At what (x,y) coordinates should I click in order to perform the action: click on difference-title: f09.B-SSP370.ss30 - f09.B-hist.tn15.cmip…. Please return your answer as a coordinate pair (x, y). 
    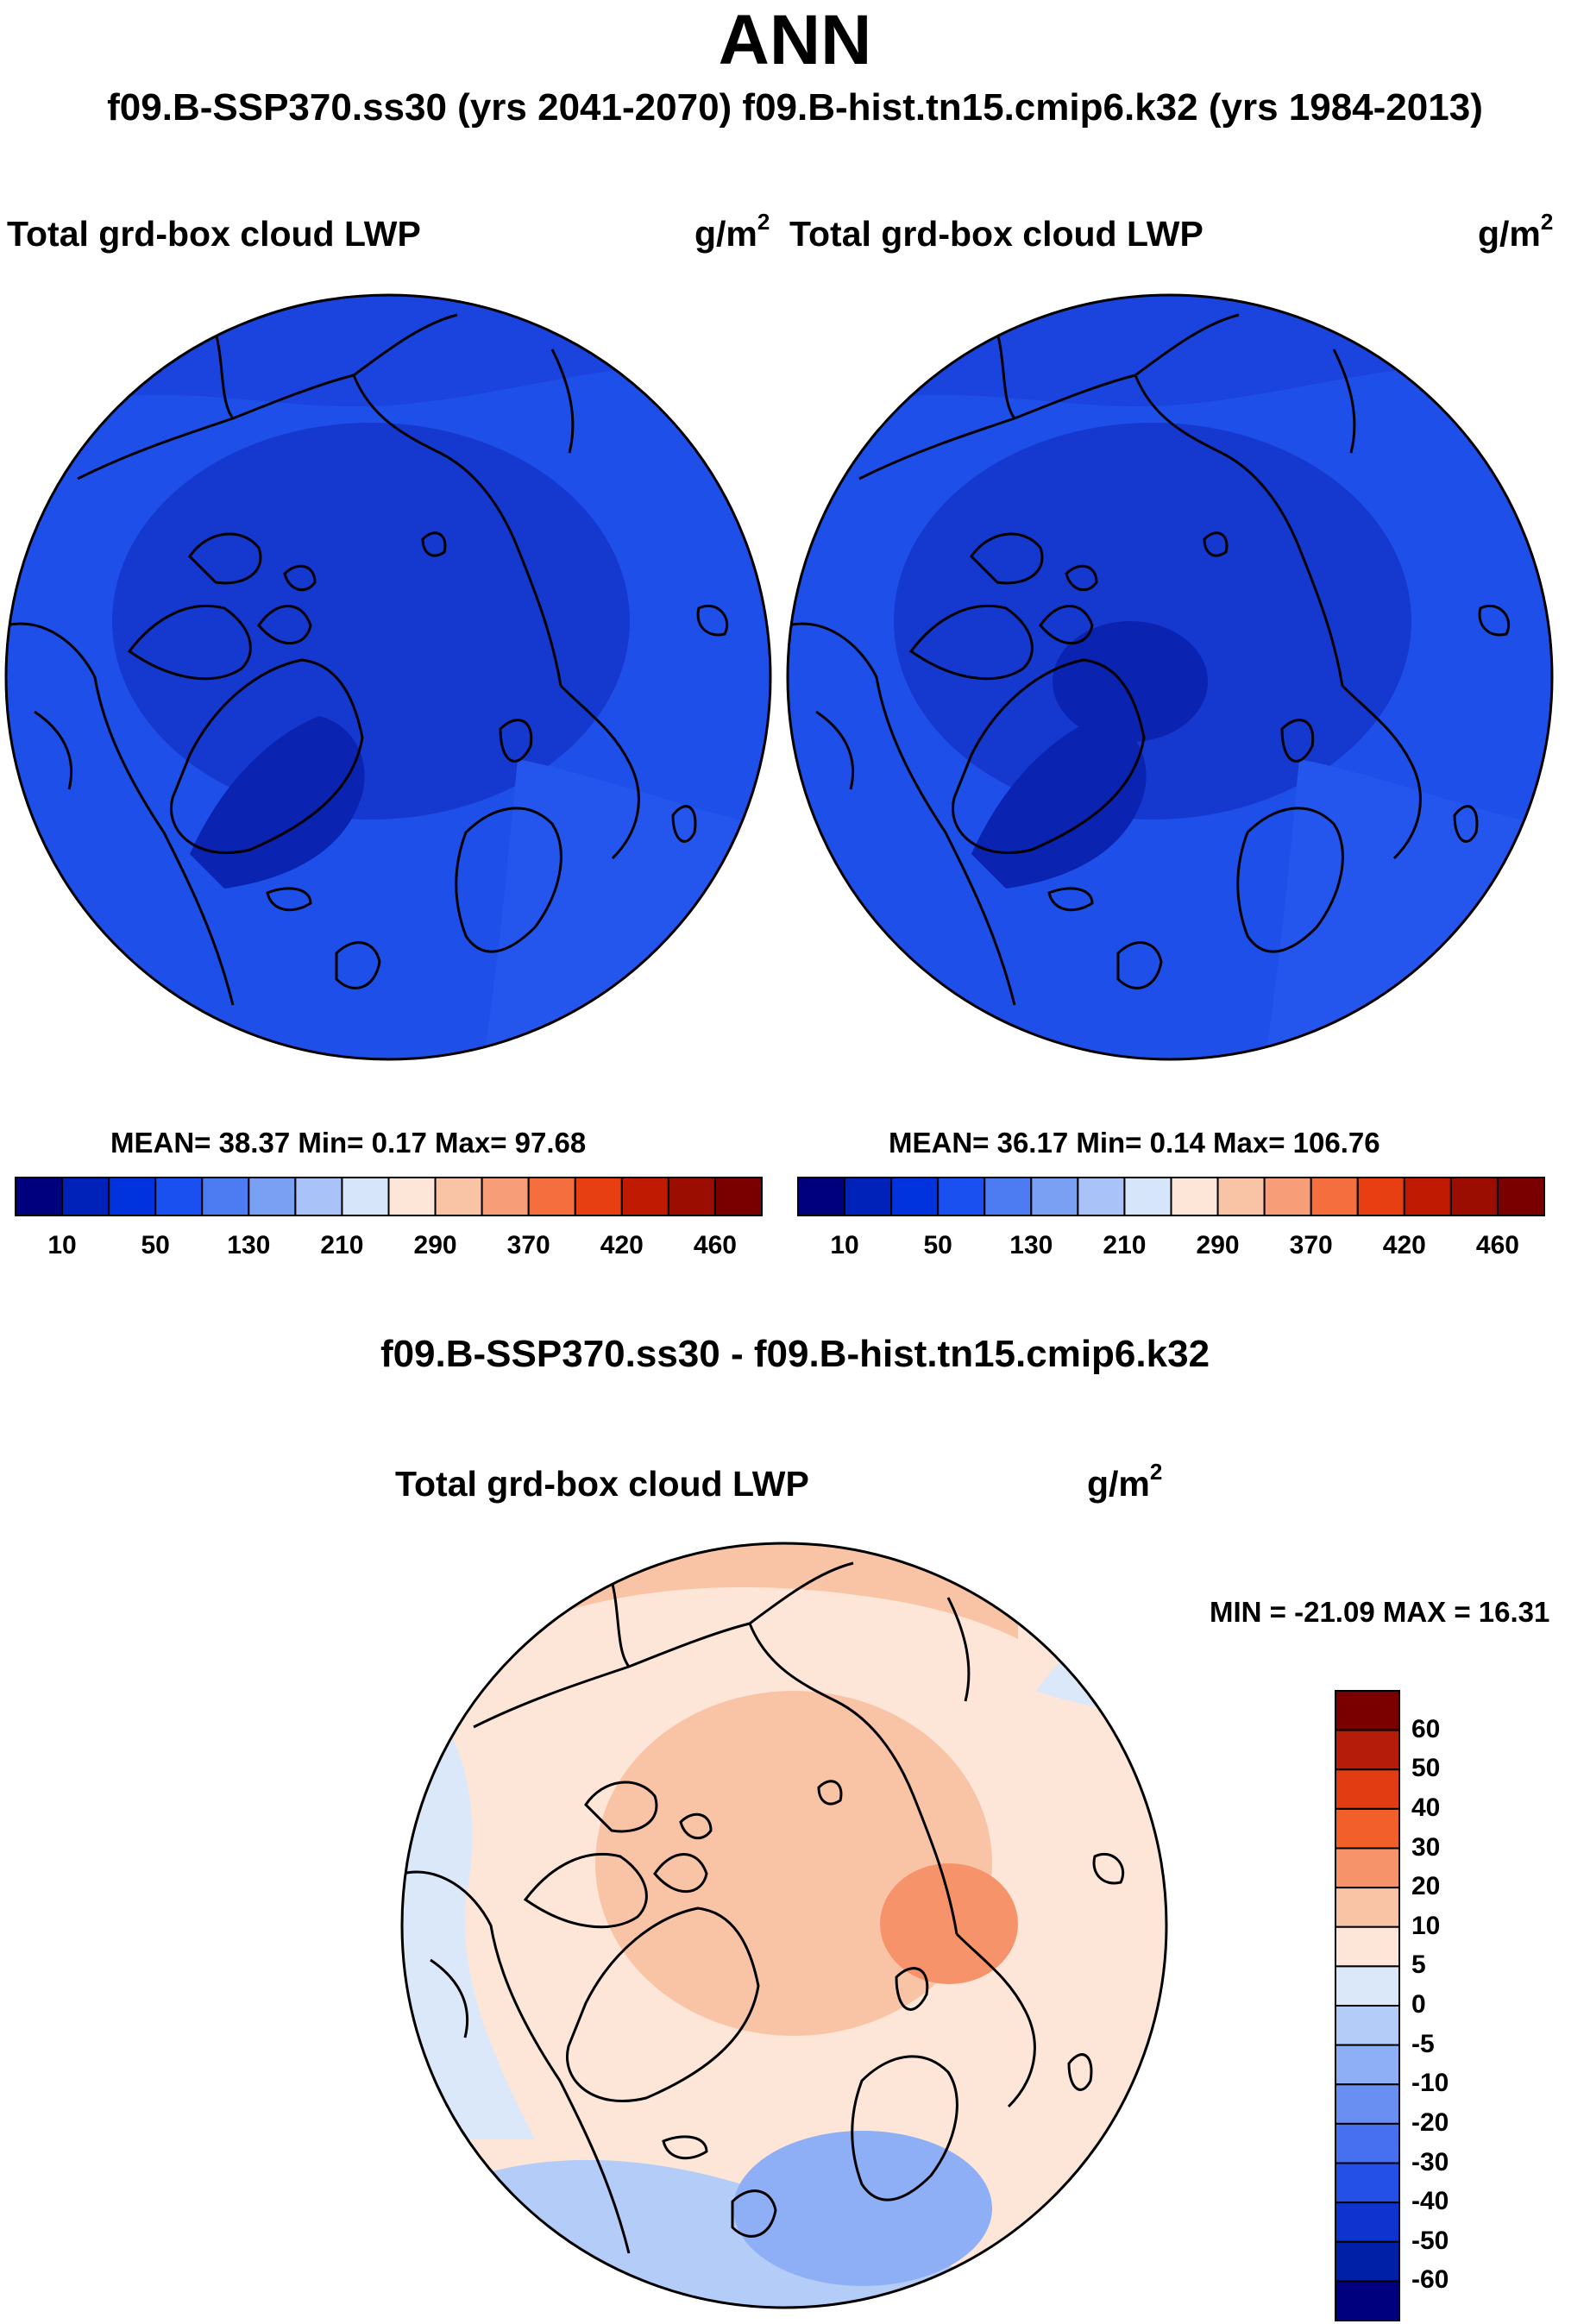
    Looking at the image, I should click on (795, 1354).